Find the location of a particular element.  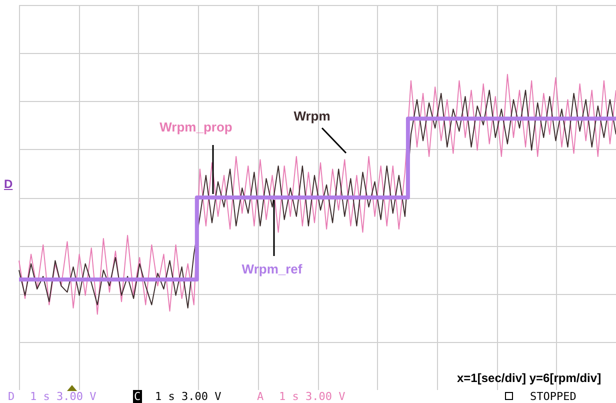

text: Wrpm_ref is located at coordinates (272, 269).